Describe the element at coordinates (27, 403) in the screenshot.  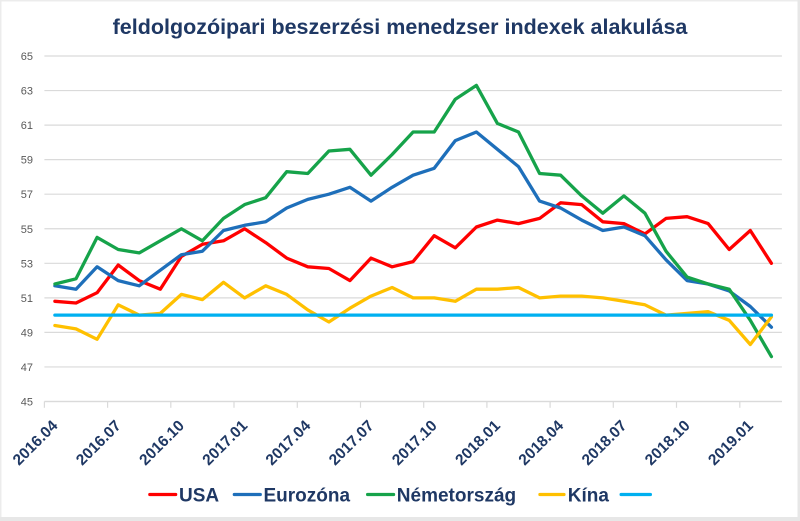
I see `svg-text: 45` at that location.